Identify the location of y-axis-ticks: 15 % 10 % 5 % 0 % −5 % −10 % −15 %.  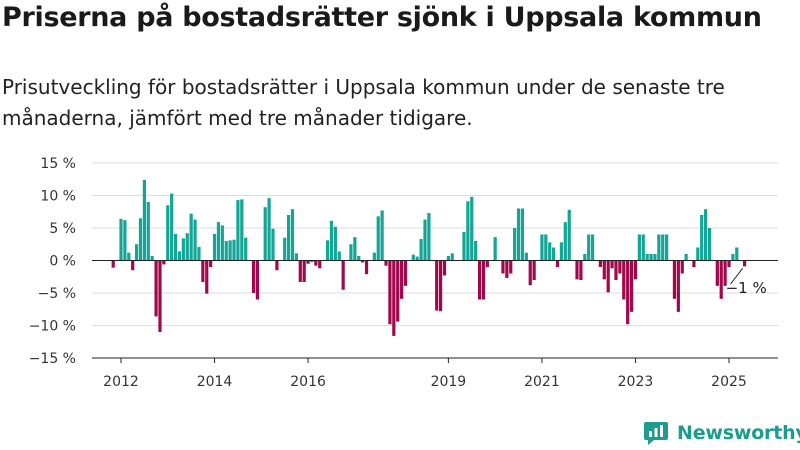
(52, 261).